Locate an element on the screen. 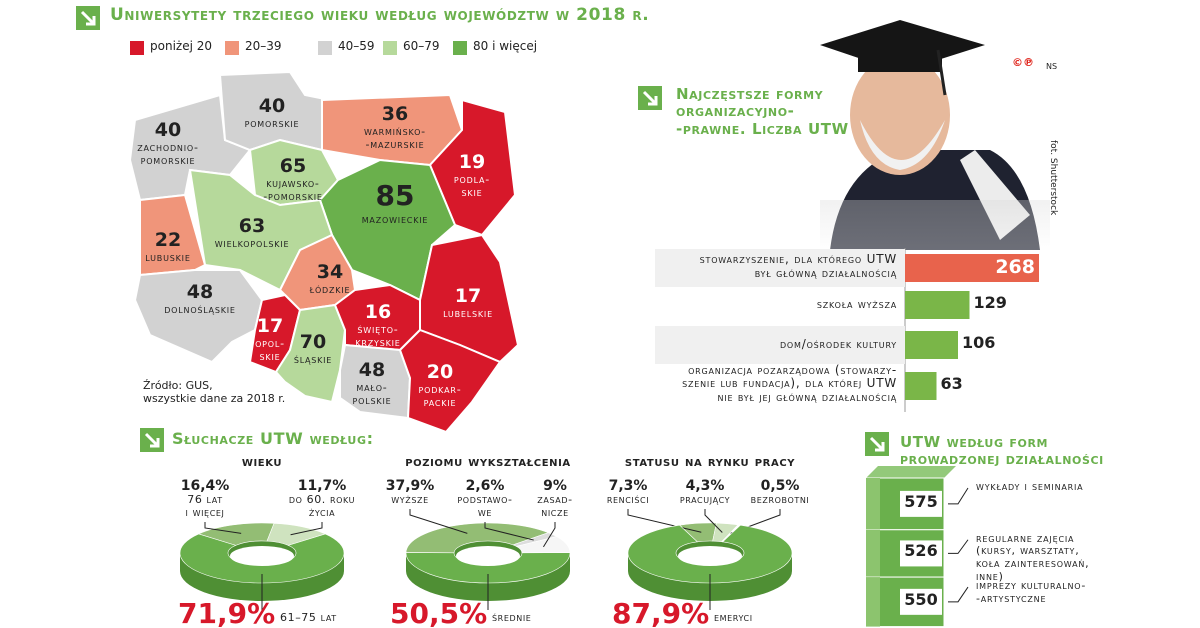 The image size is (1200, 628). agency: NS is located at coordinates (1052, 66).